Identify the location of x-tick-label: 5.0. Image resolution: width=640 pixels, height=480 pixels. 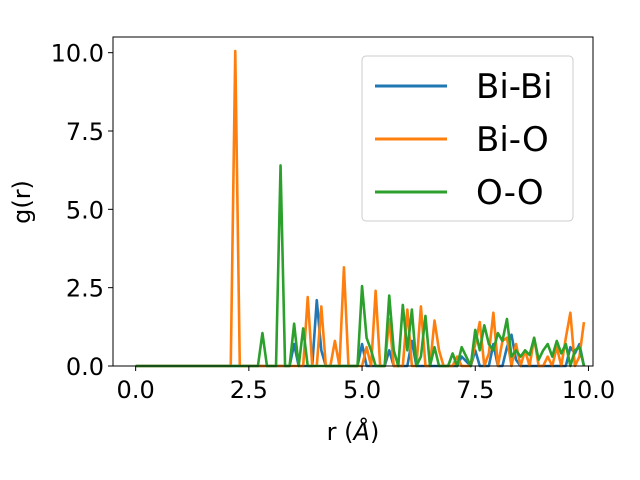
(362, 390).